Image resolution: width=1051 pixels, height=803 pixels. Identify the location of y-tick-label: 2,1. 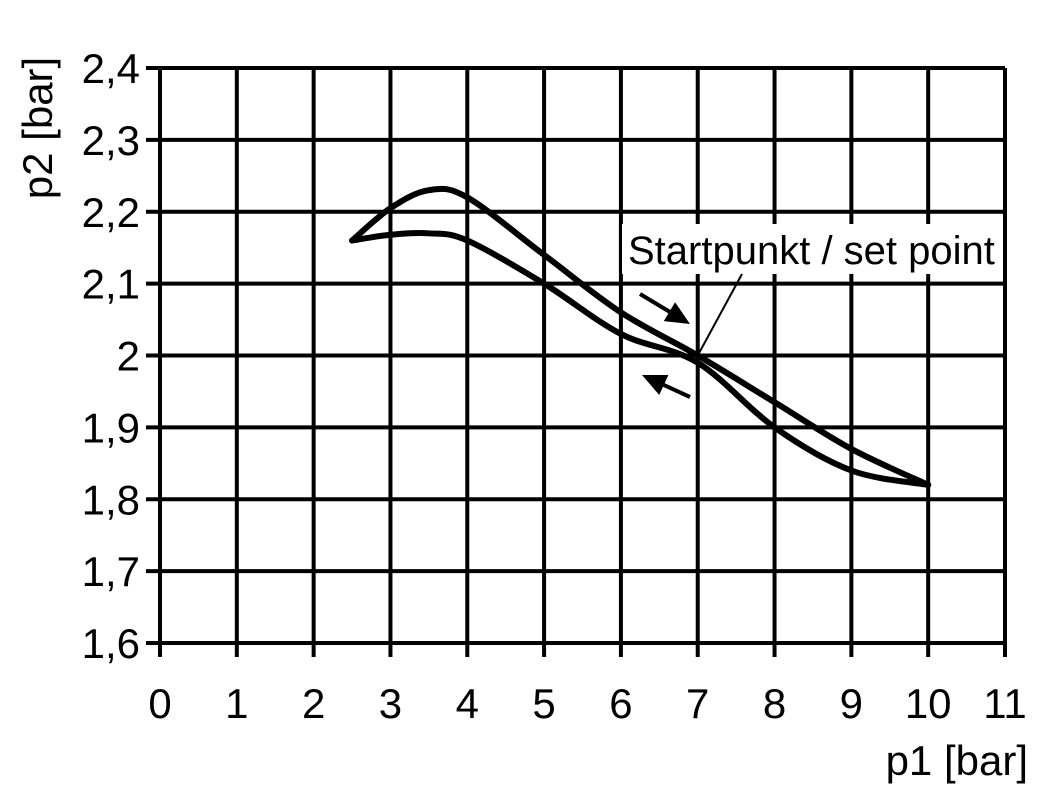
(111, 284).